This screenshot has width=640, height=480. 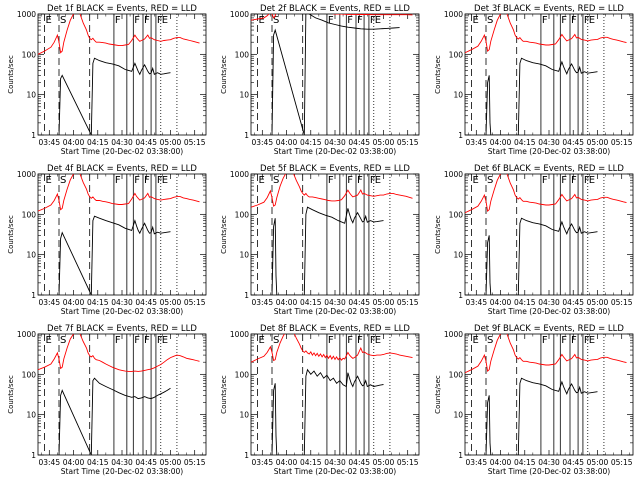 What do you see at coordinates (122, 9) in the screenshot?
I see `panel-title: Det 1f BLACK = Events, RED = LLD` at bounding box center [122, 9].